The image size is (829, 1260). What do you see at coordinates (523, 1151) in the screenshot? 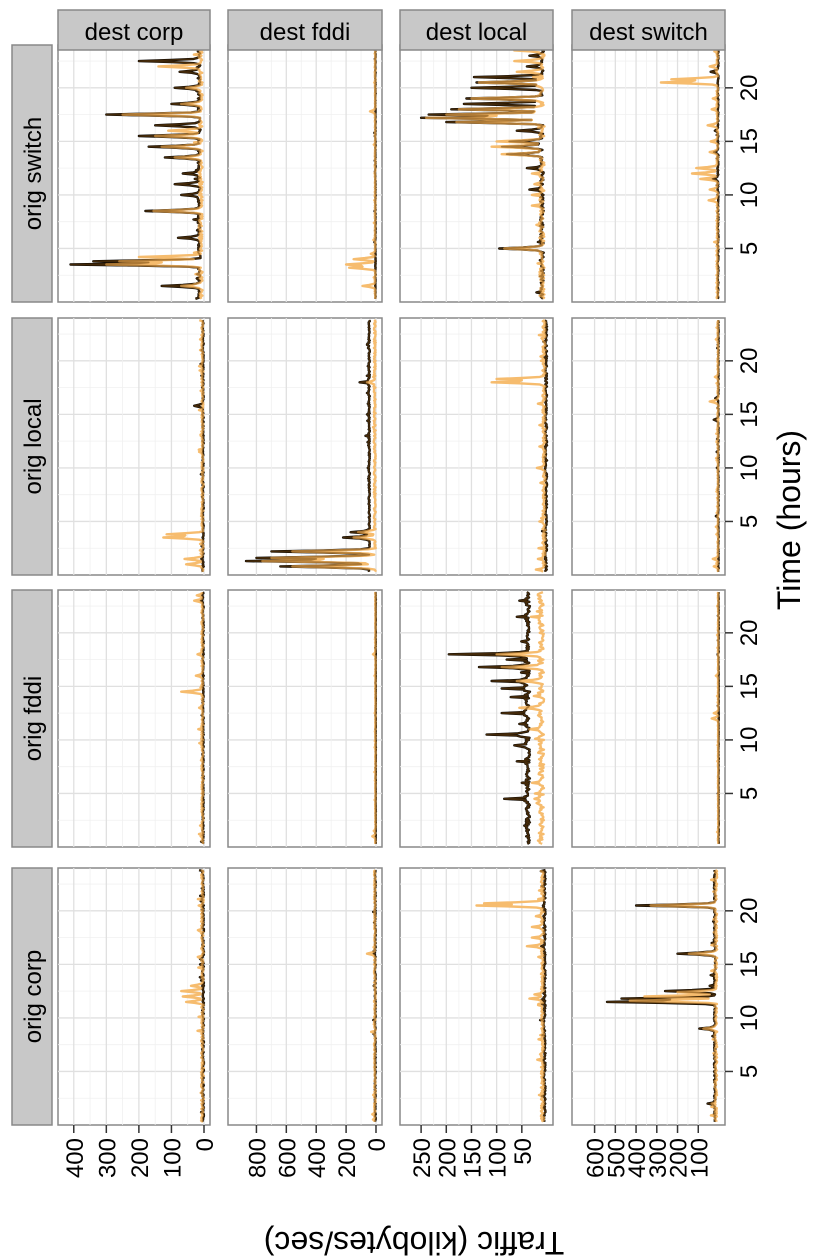
I see `y-tick-label: 50` at bounding box center [523, 1151].